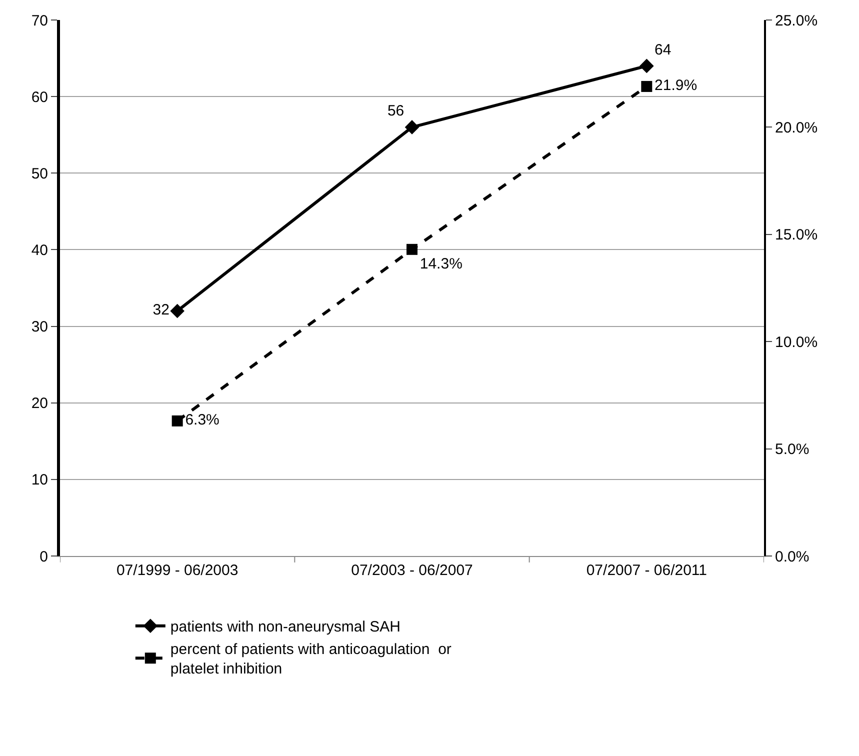 The height and width of the screenshot is (756, 859). Describe the element at coordinates (39, 250) in the screenshot. I see `y-tick-label: 40` at that location.